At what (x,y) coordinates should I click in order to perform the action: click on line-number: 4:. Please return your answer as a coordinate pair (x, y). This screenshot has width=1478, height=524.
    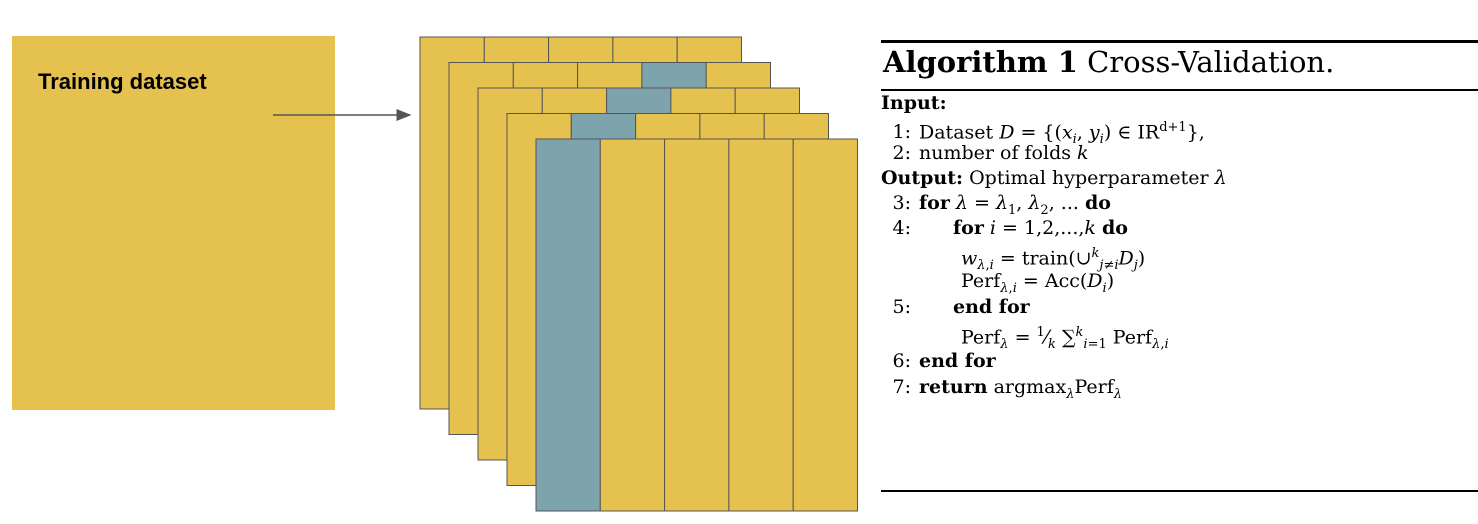
    Looking at the image, I should click on (902, 228).